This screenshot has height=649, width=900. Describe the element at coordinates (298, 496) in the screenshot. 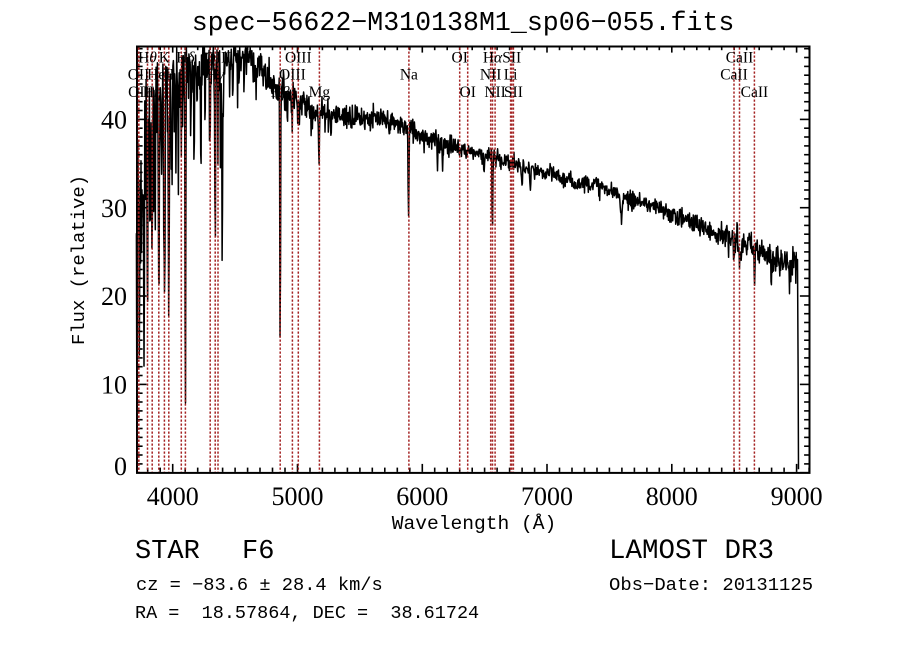

I see `svg-text: 5000` at that location.